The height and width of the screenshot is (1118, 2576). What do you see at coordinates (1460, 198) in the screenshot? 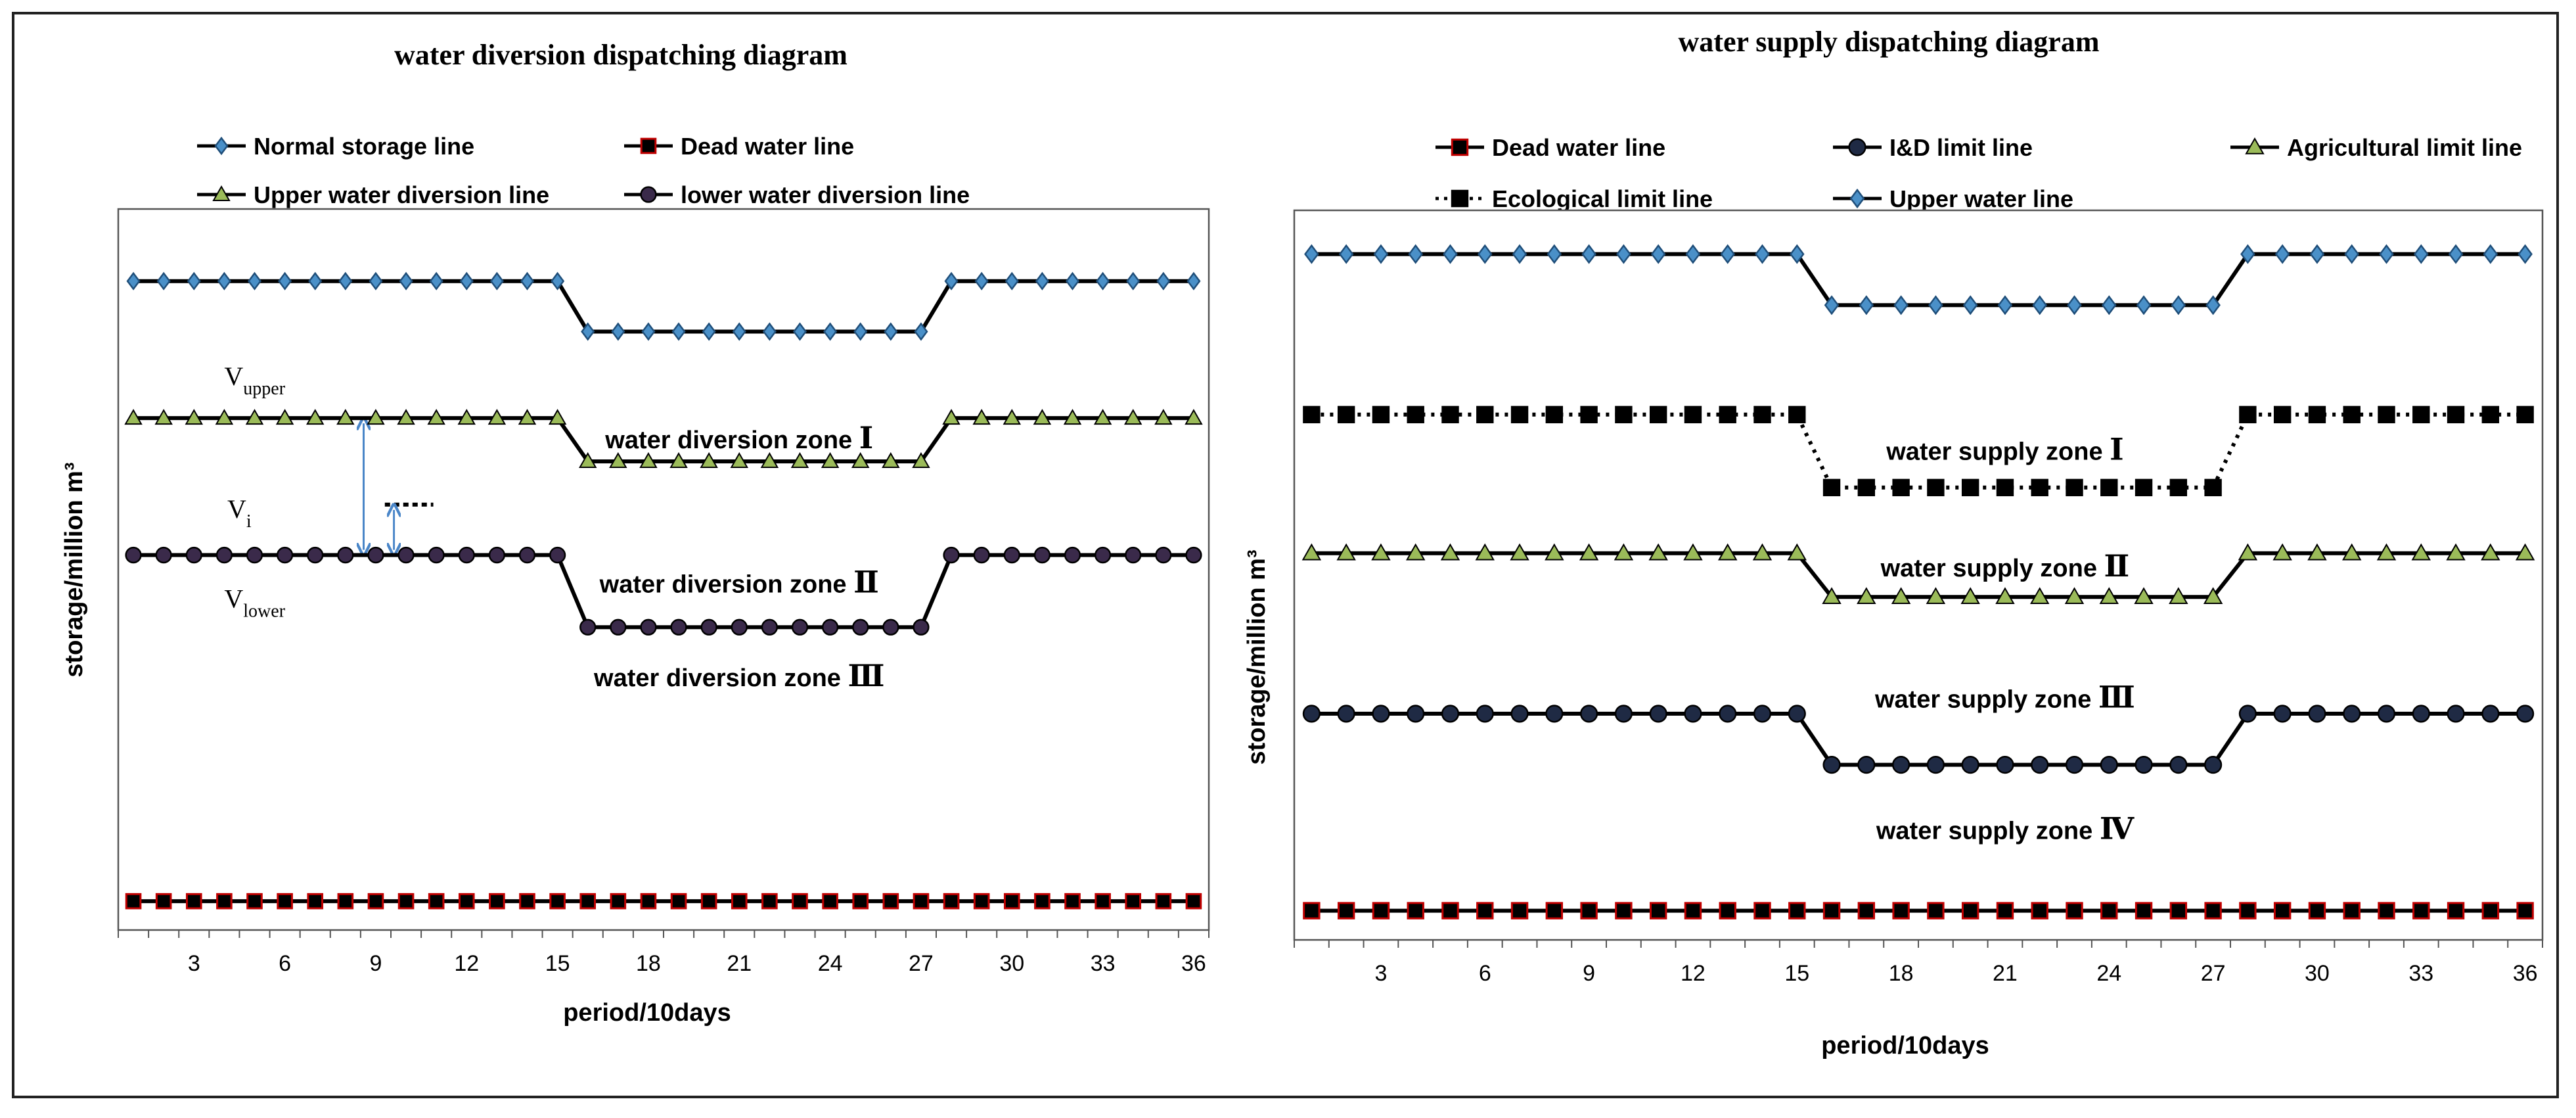
I see `legend-swatch-marker-ecological-limit-line` at bounding box center [1460, 198].